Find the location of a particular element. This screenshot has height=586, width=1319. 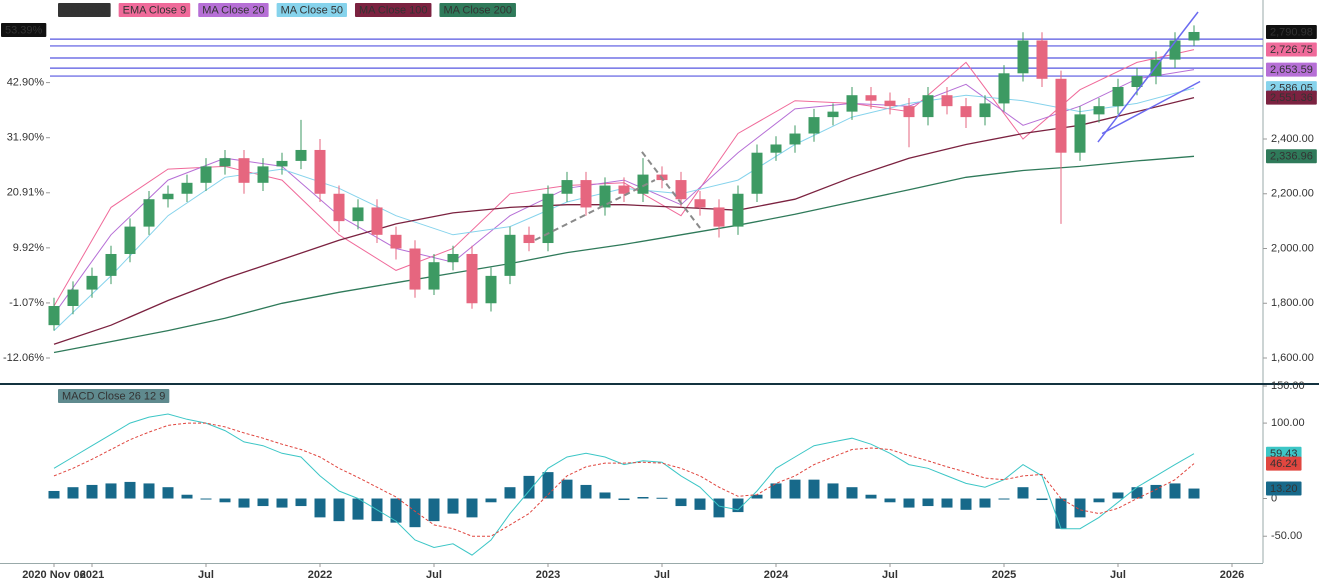

pct-tick-label: 42.90% is located at coordinates (26, 82).